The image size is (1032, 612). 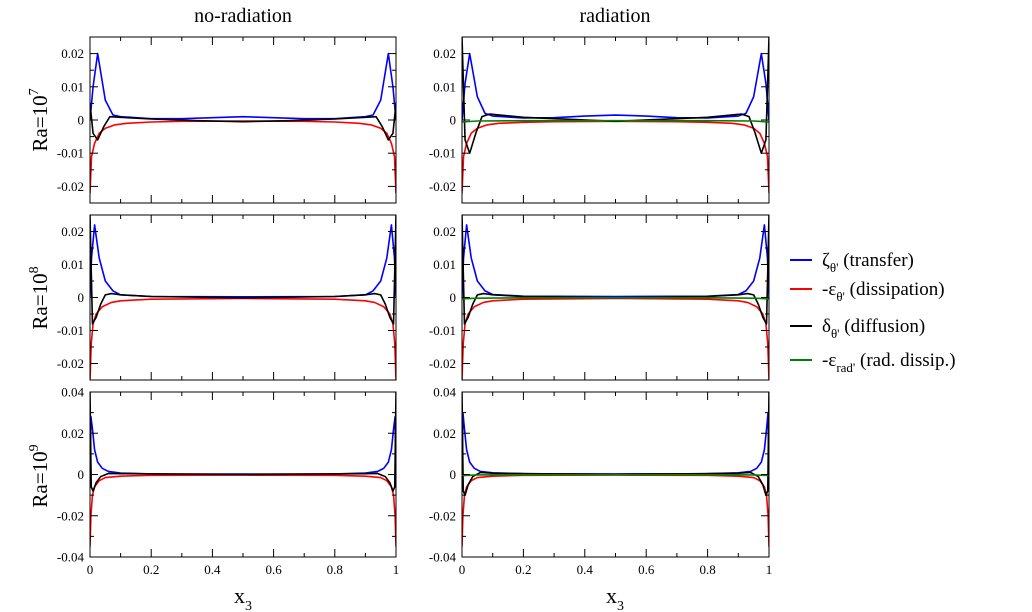 I want to click on panel-ra-10-8-radiation-series, so click(x=615, y=297).